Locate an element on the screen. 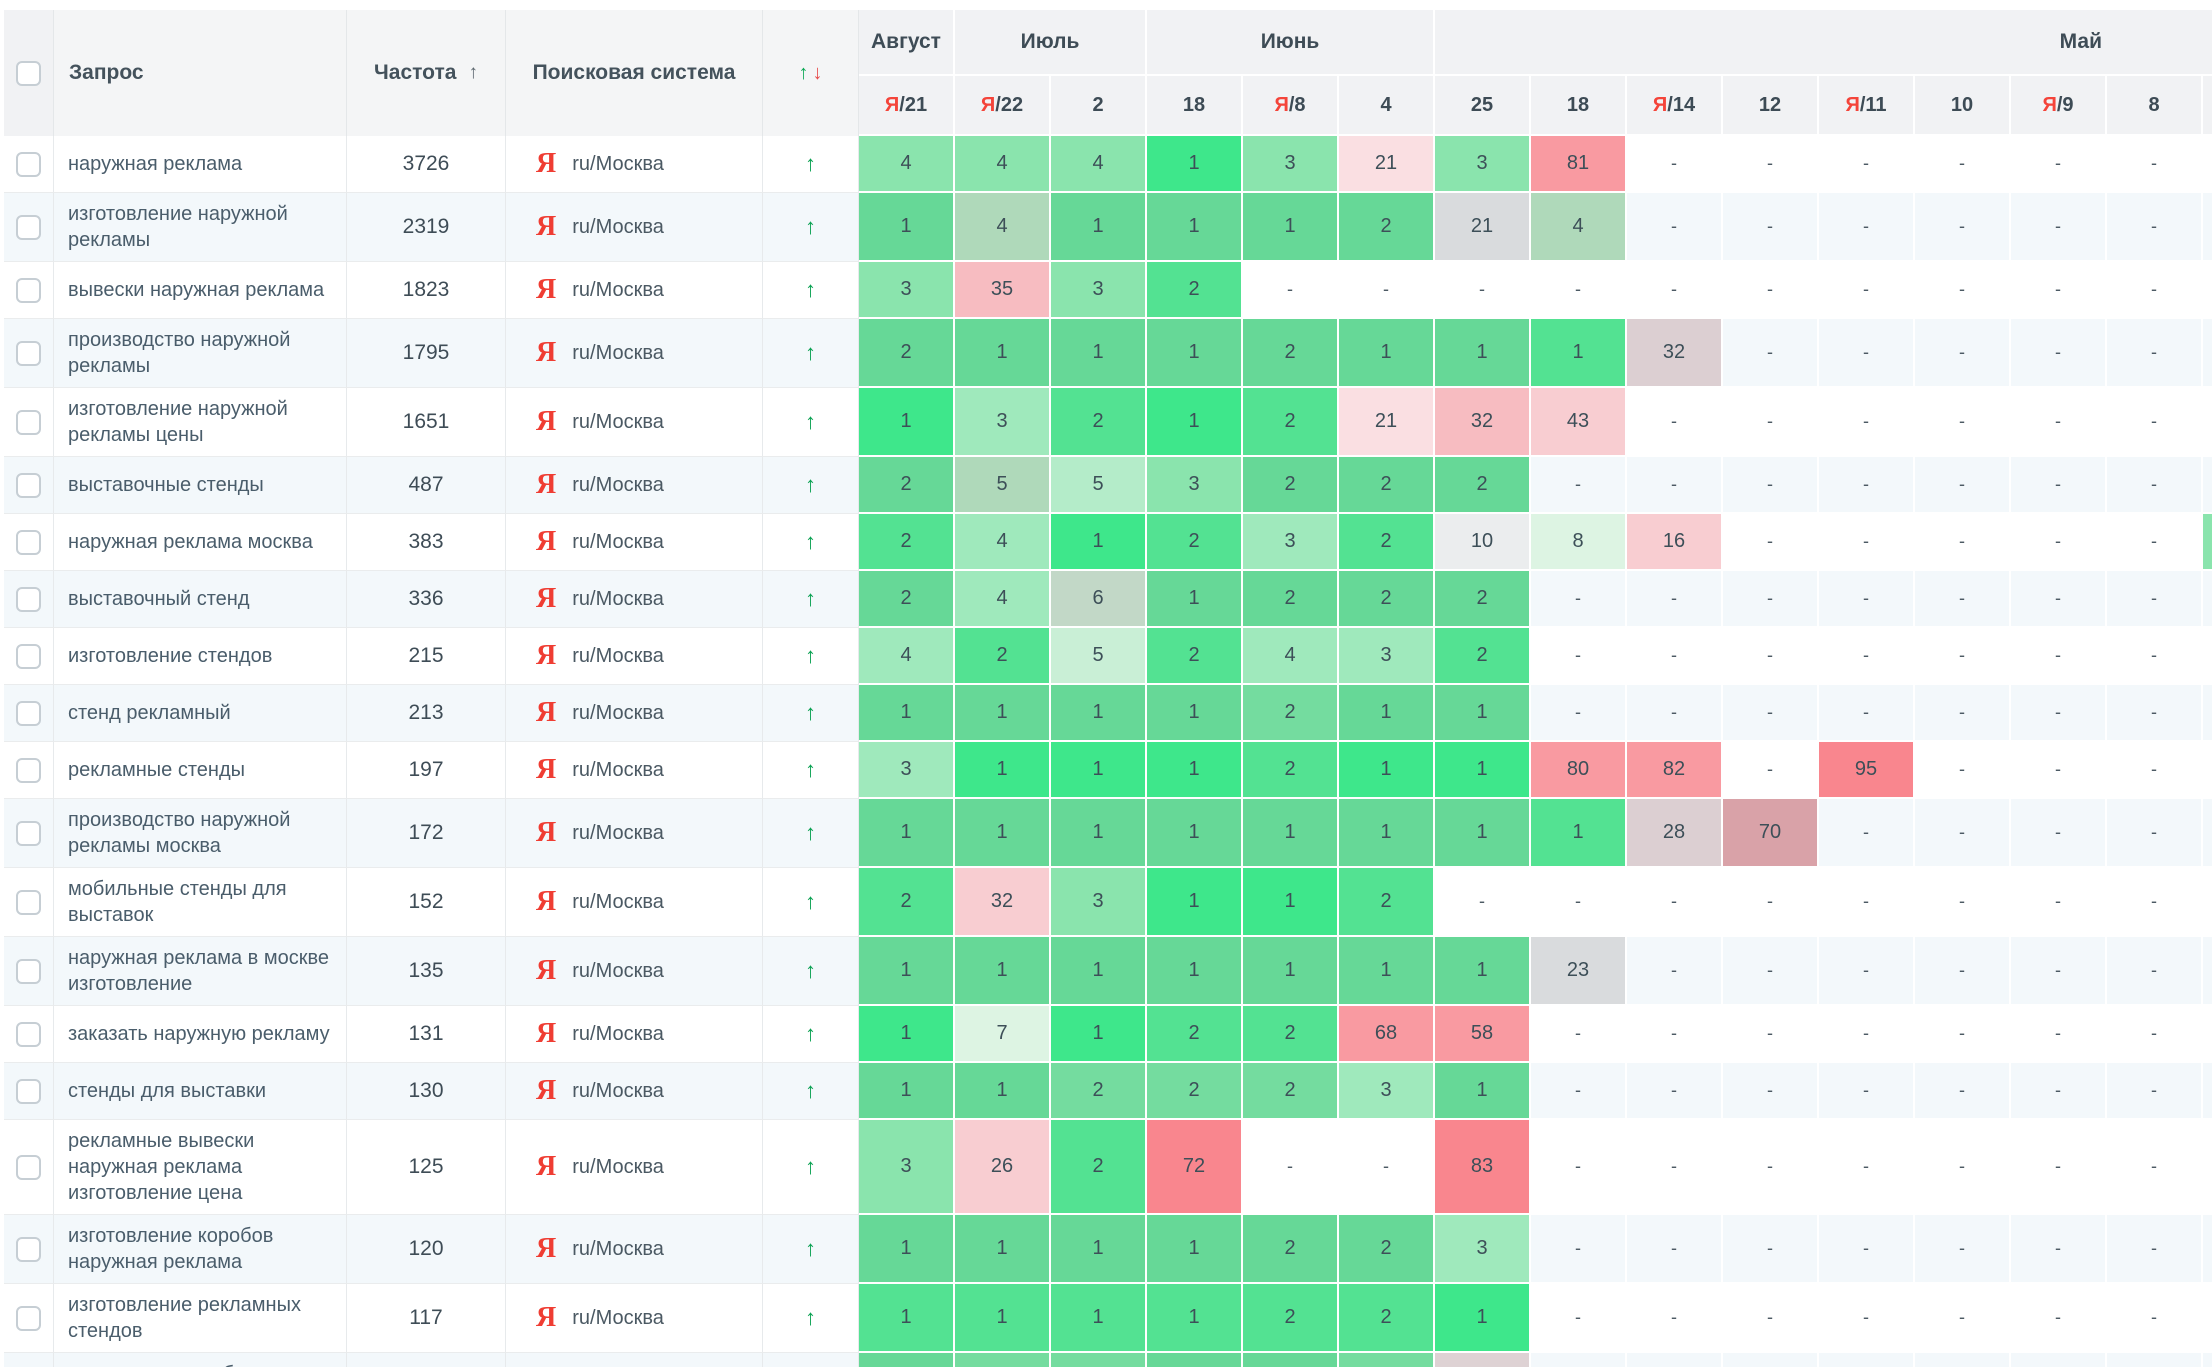  yandex-update-icon: Я is located at coordinates (1281, 104).